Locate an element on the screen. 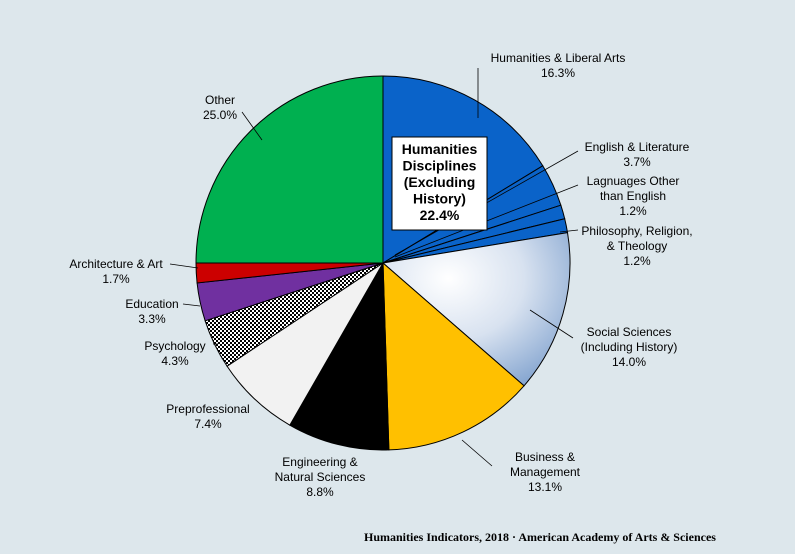  slice-label: Social Sciences (Including History) 14.0% is located at coordinates (629, 347).